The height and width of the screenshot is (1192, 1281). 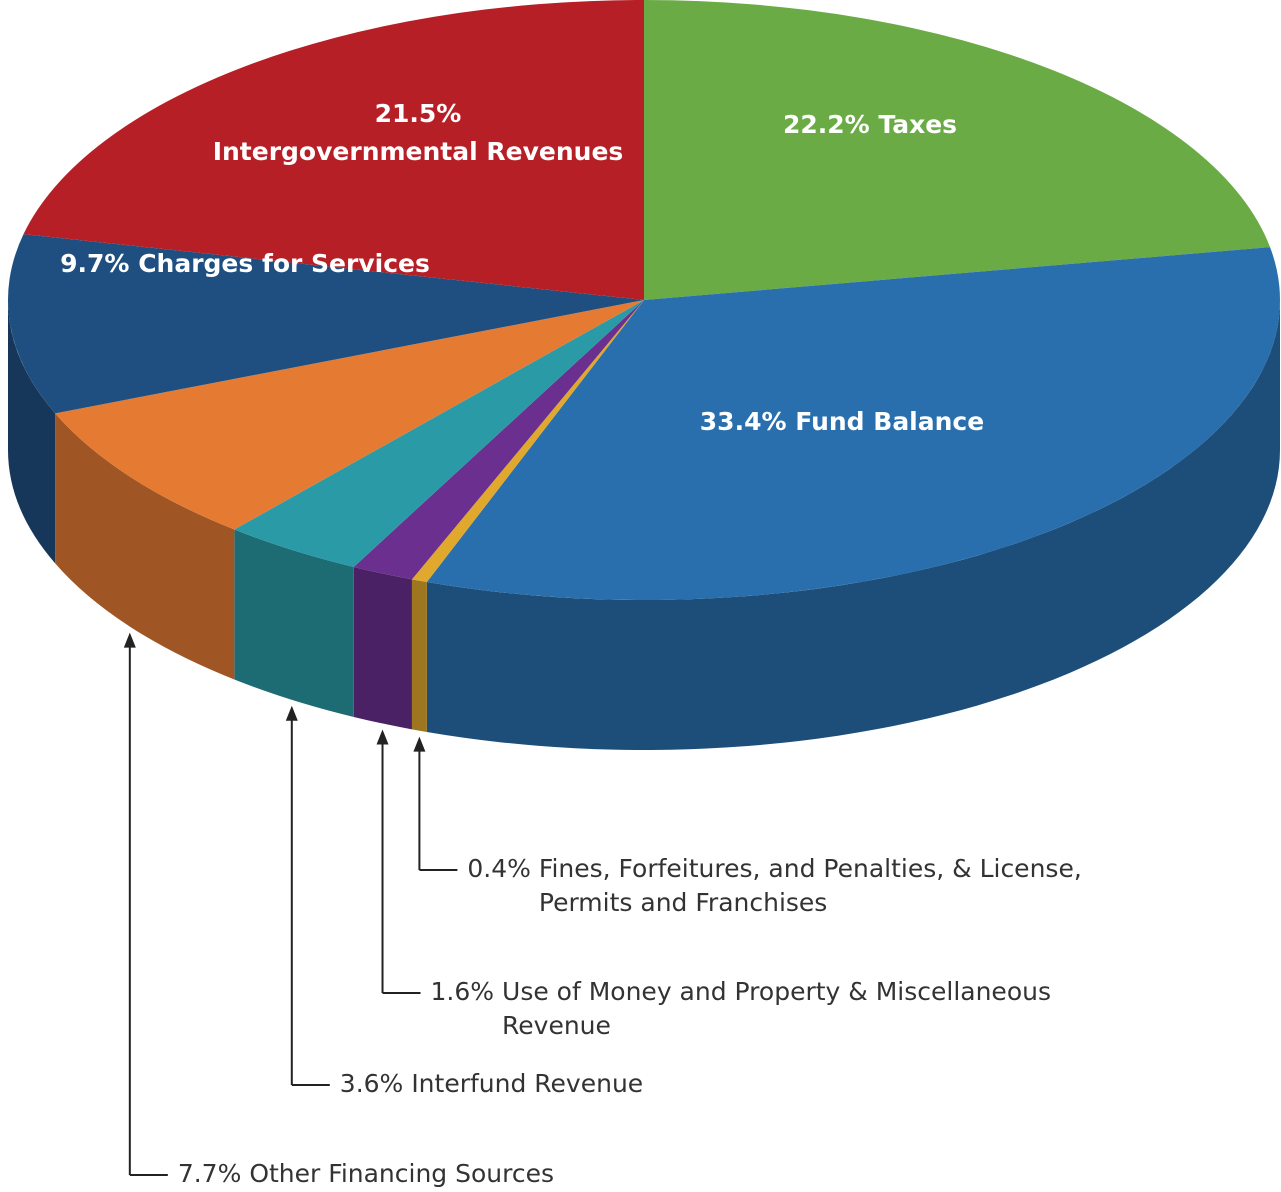 What do you see at coordinates (284, 263) in the screenshot?
I see `category-label: Charges for Services` at bounding box center [284, 263].